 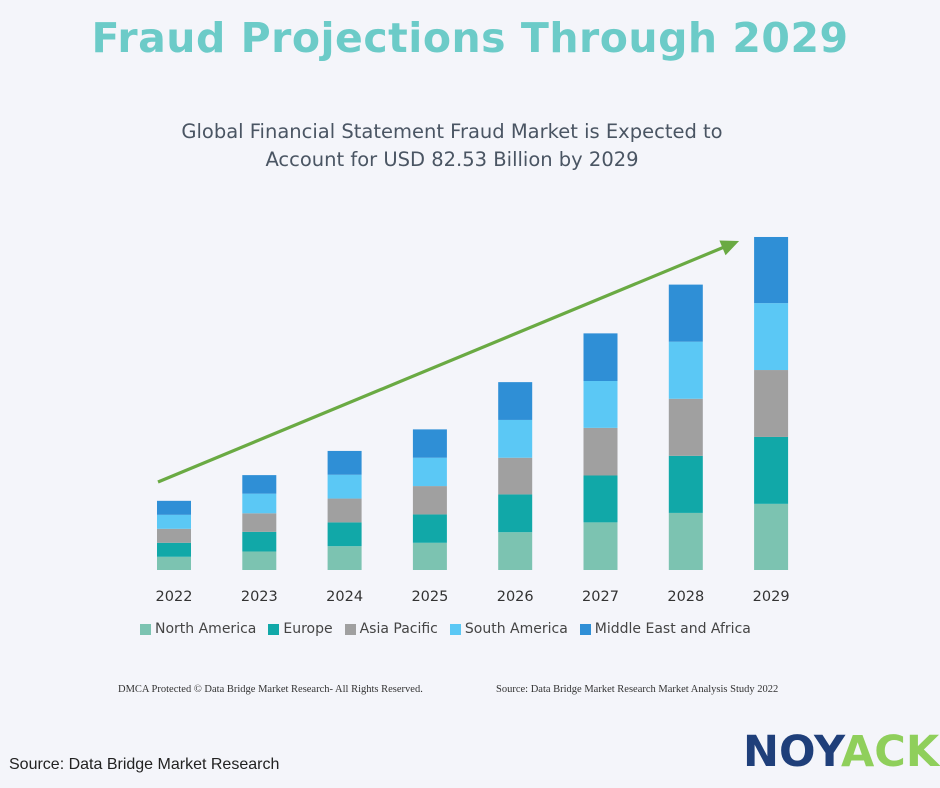 What do you see at coordinates (600, 404) in the screenshot?
I see `bar-2027-south-america` at bounding box center [600, 404].